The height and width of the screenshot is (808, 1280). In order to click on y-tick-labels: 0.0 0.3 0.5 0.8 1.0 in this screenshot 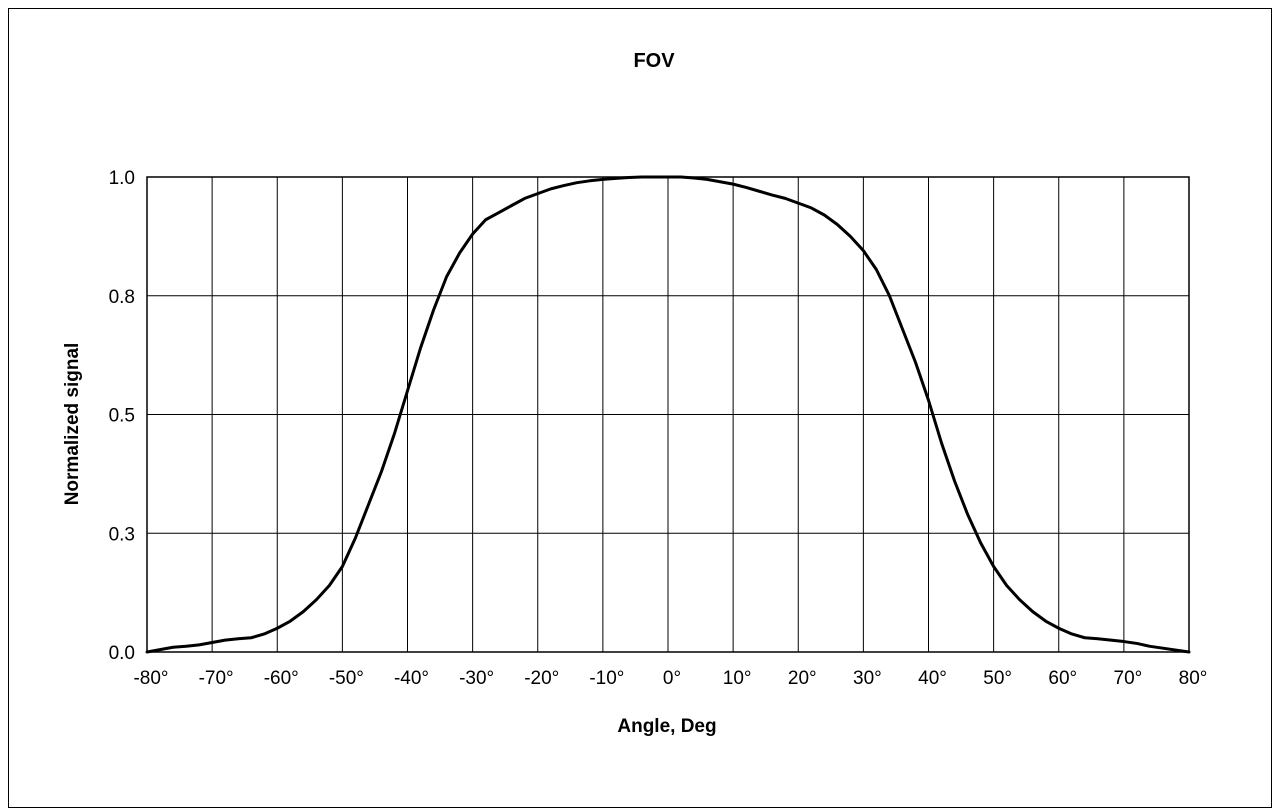, I will do `click(122, 416)`.